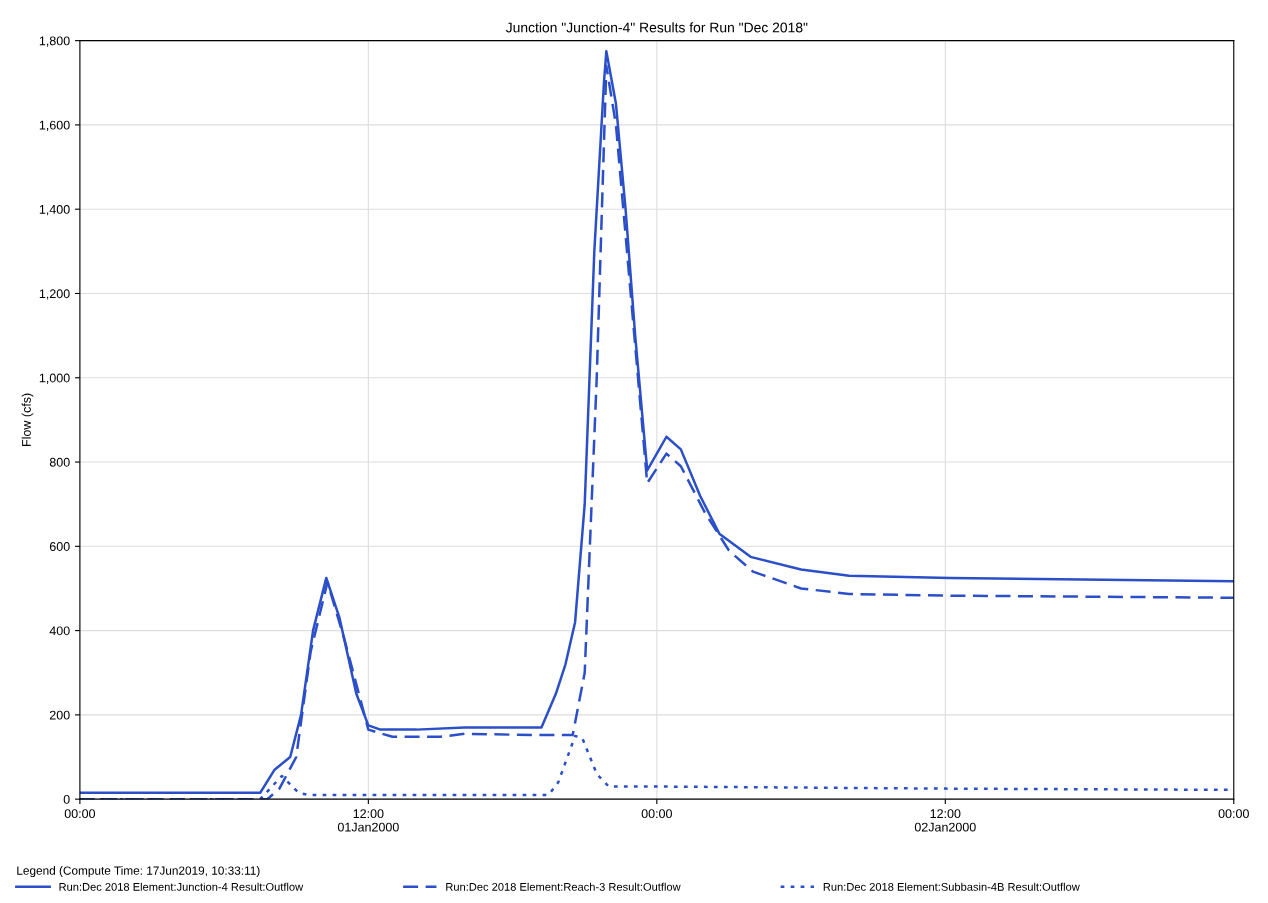  Describe the element at coordinates (951, 886) in the screenshot. I see `legend-label: Run:Dec 2018 Element:Subbasin-4B Result:Outflow` at that location.